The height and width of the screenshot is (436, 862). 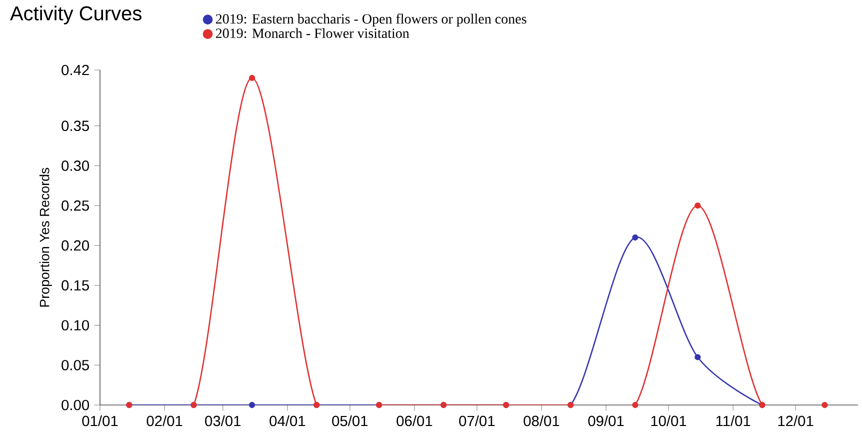 I want to click on y-tick-label: 0.05, so click(x=75, y=365).